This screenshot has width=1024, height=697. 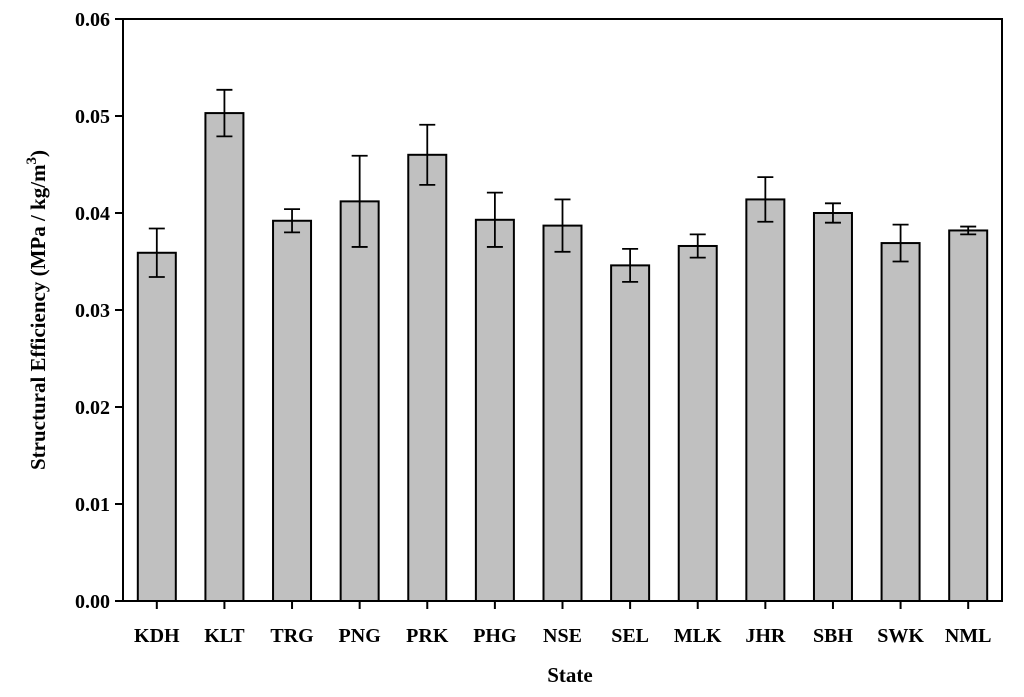 What do you see at coordinates (833, 636) in the screenshot?
I see `x-tick-label-sbh: SBH` at bounding box center [833, 636].